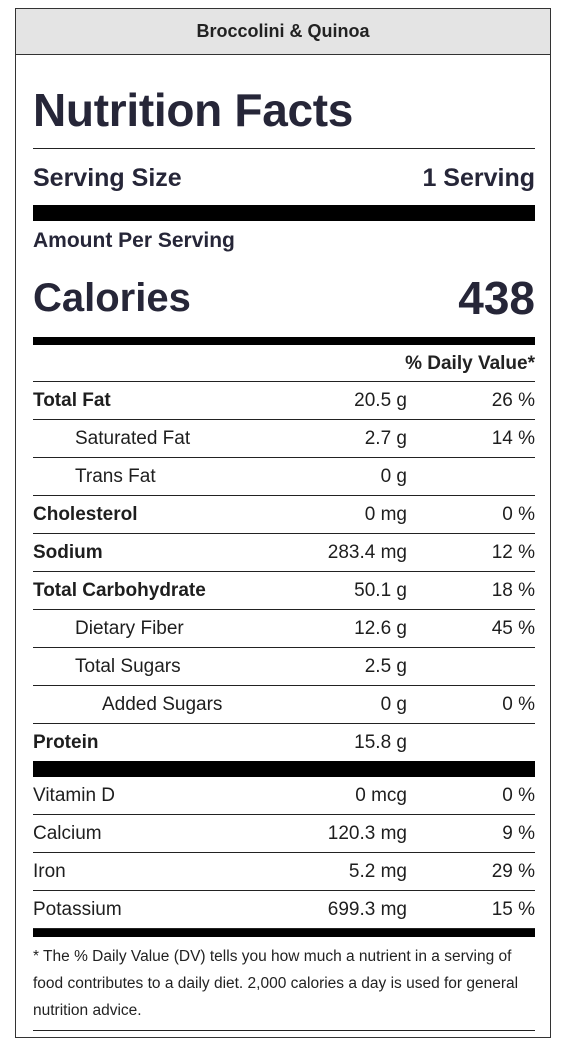  What do you see at coordinates (385, 514) in the screenshot?
I see `nutrient-amount: 0 mg` at bounding box center [385, 514].